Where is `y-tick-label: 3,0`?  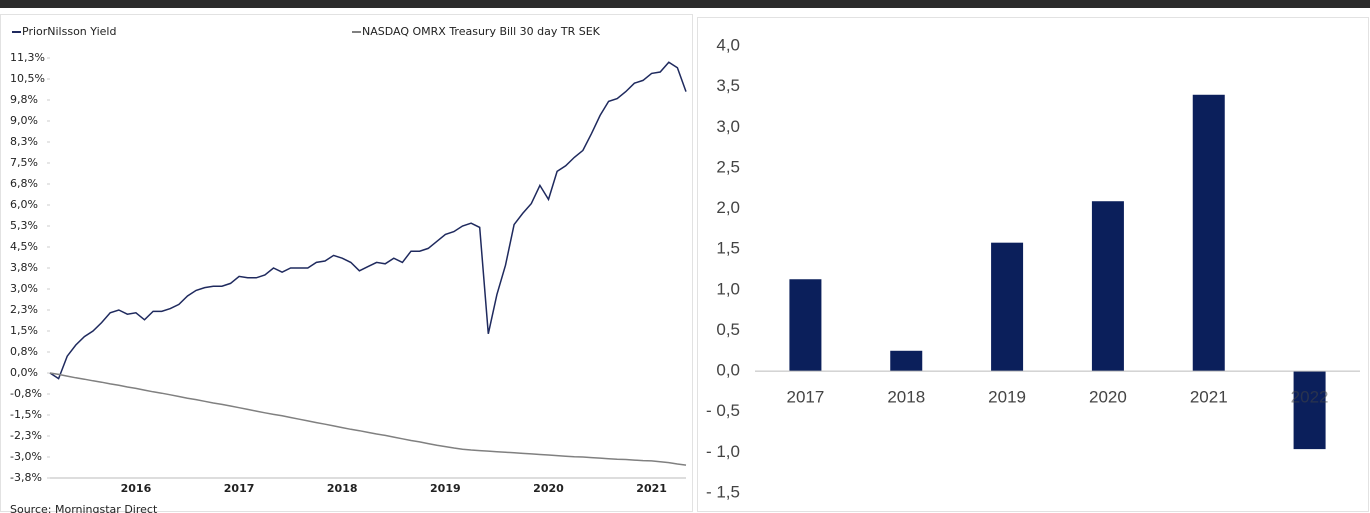
y-tick-label: 3,0 is located at coordinates (728, 126).